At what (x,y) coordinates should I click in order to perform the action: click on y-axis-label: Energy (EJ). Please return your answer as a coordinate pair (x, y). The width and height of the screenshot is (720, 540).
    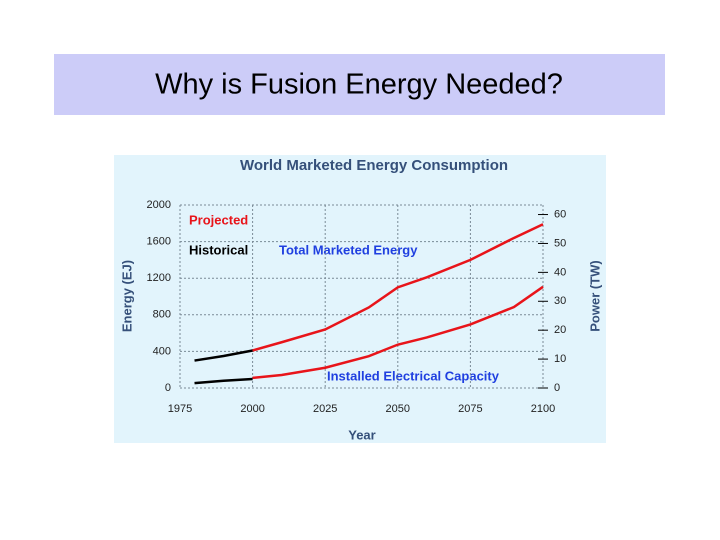
    Looking at the image, I should click on (126, 296).